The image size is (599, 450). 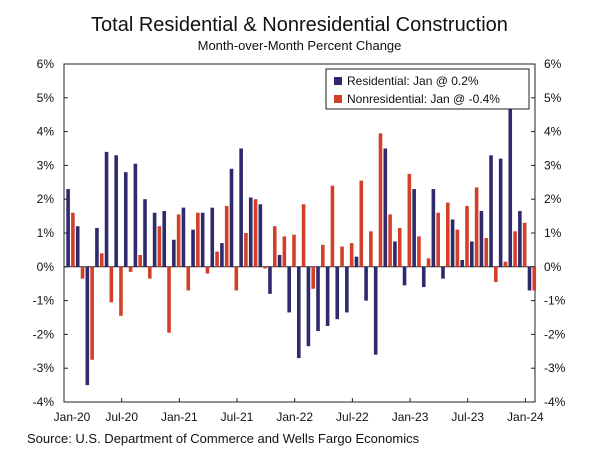 I want to click on legend-label: Residential: Jan @ 0.2%, so click(x=413, y=81).